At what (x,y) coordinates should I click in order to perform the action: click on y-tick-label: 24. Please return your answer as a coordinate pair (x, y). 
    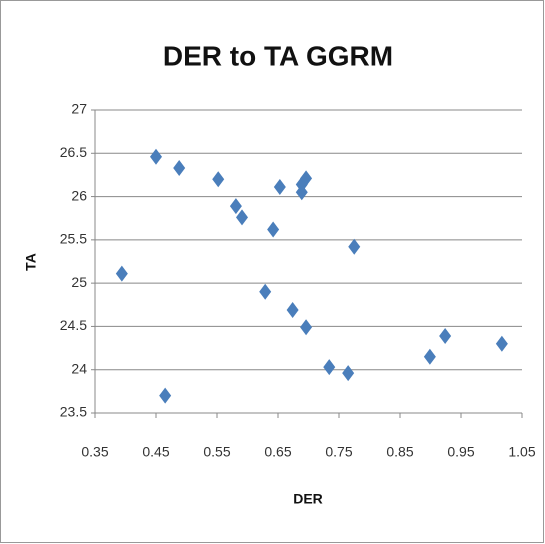
    Looking at the image, I should click on (79, 368).